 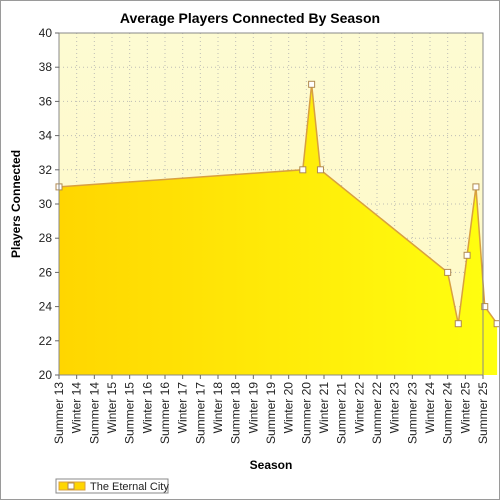 What do you see at coordinates (130, 413) in the screenshot?
I see `x-tick-label: Summer 15` at bounding box center [130, 413].